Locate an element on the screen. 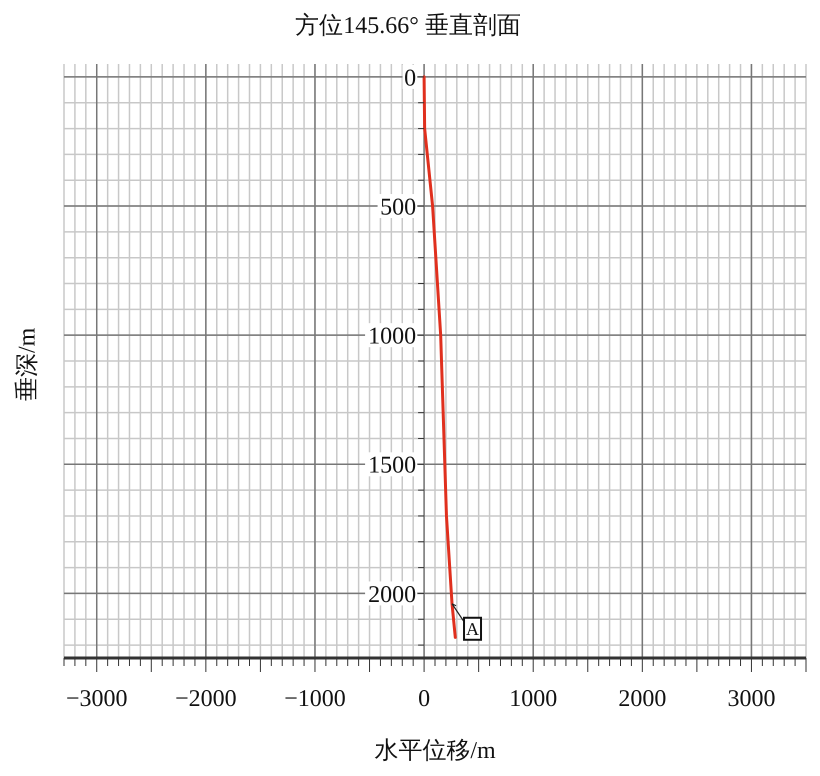 This screenshot has width=820, height=776. y-tick-label: 0 is located at coordinates (410, 78).